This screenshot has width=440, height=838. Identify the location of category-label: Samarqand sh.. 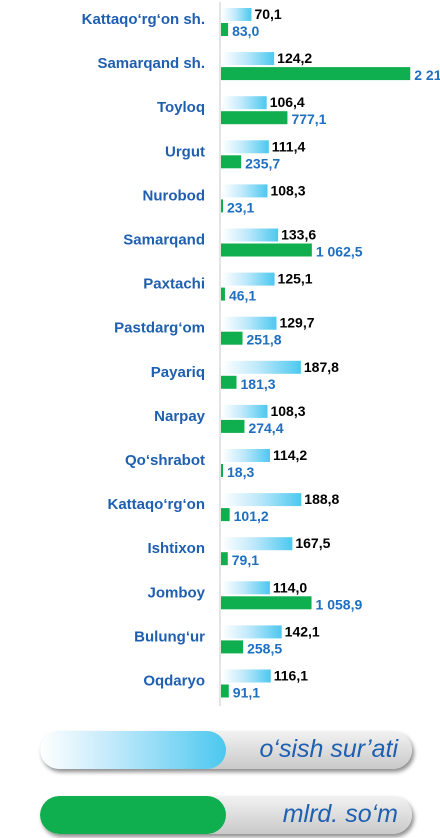
(151, 63).